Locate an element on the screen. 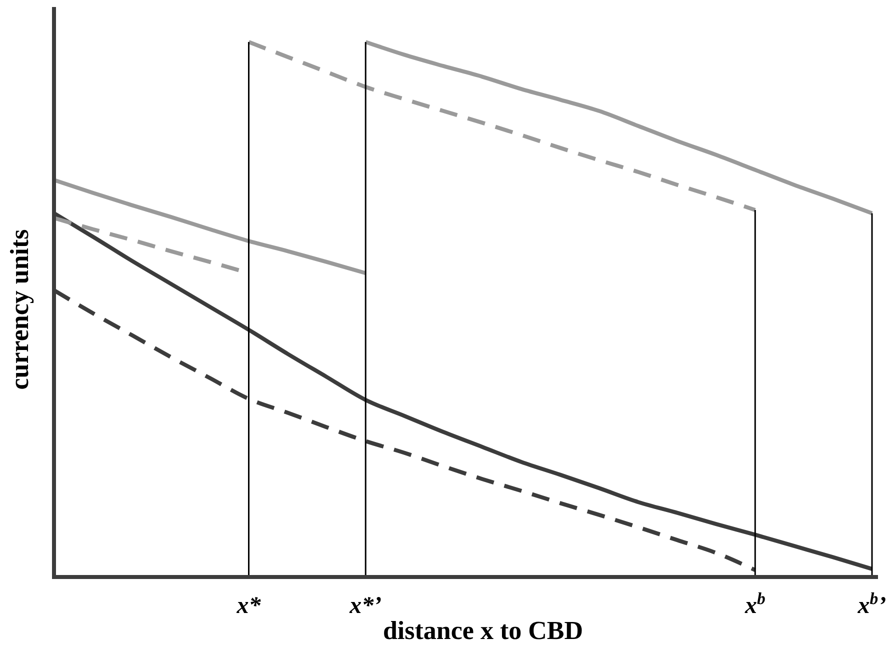 The image size is (896, 653). x-tick-label: x$^{b}$ is located at coordinates (755, 604).